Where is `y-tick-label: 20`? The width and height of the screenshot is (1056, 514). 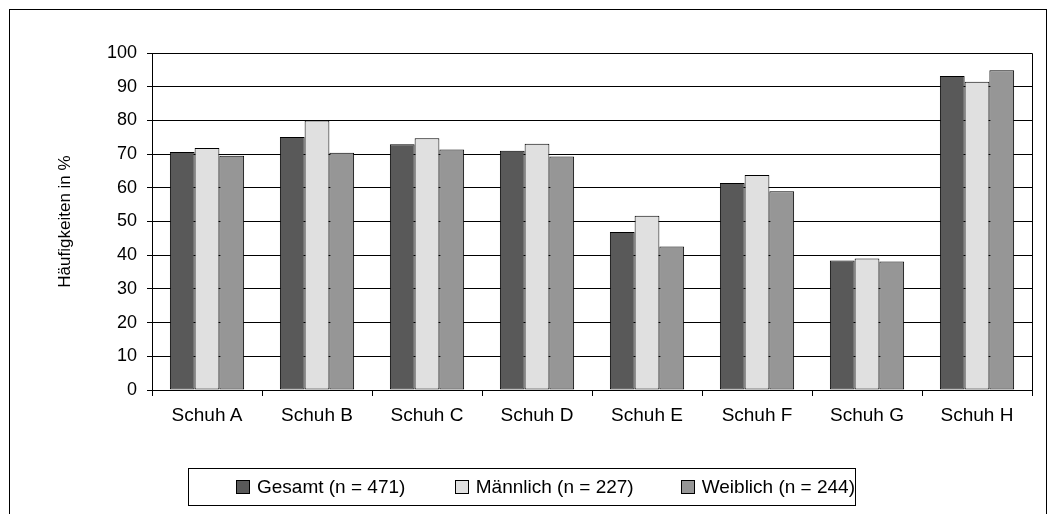 y-tick-label: 20 is located at coordinates (126, 321).